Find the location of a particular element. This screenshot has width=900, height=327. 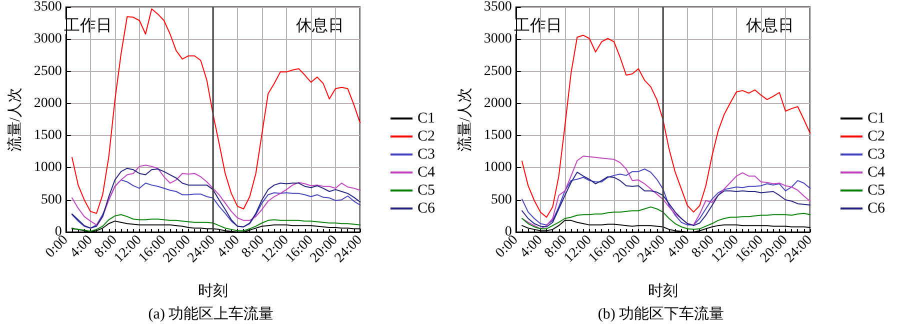

text: (b) 功能区下车流量 is located at coordinates (661, 314).